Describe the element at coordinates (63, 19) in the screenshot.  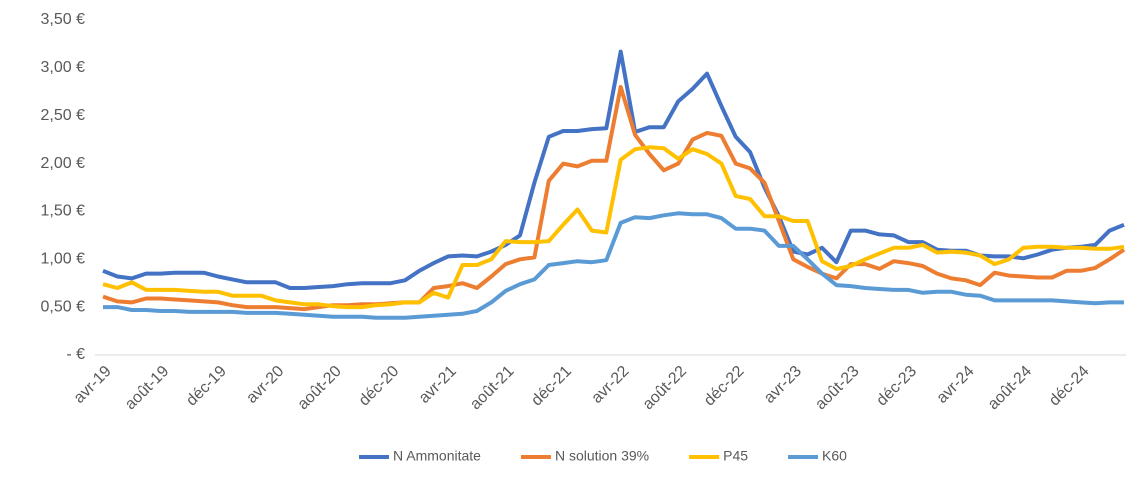
I see `y-tick-label: 3,50 €` at that location.